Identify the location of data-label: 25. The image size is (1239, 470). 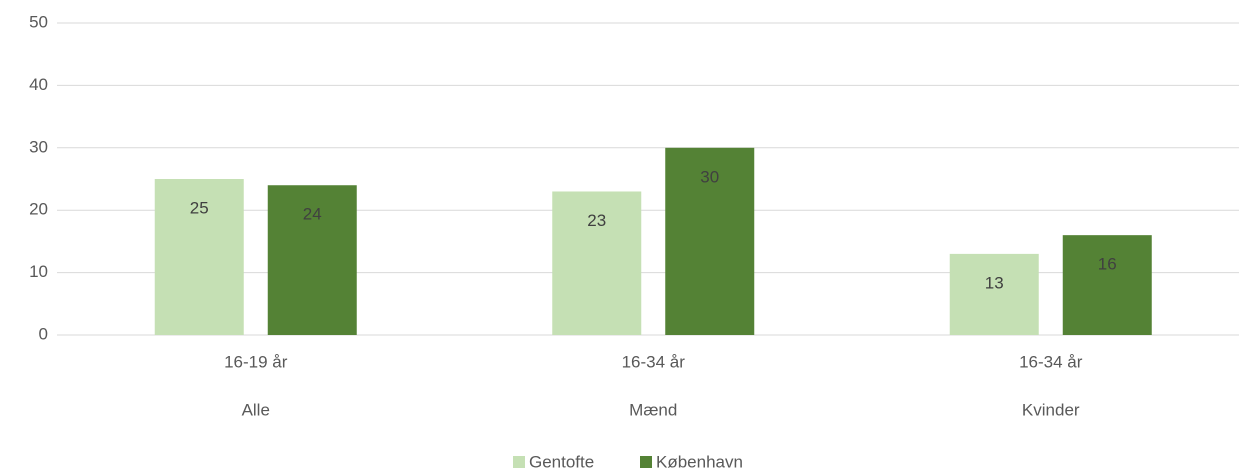
(199, 207).